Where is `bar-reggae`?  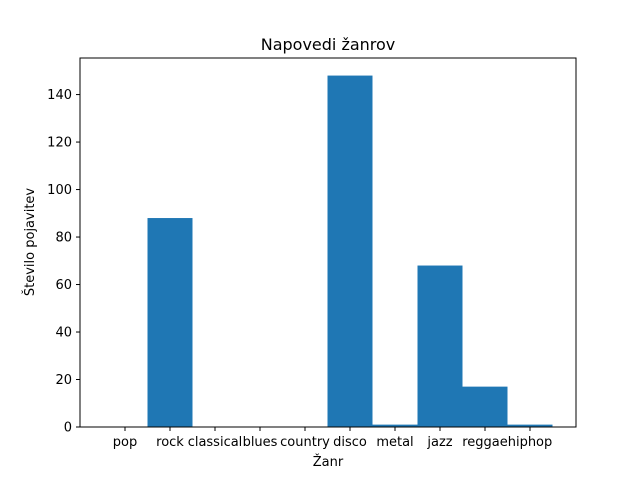
bar-reggae is located at coordinates (485, 406).